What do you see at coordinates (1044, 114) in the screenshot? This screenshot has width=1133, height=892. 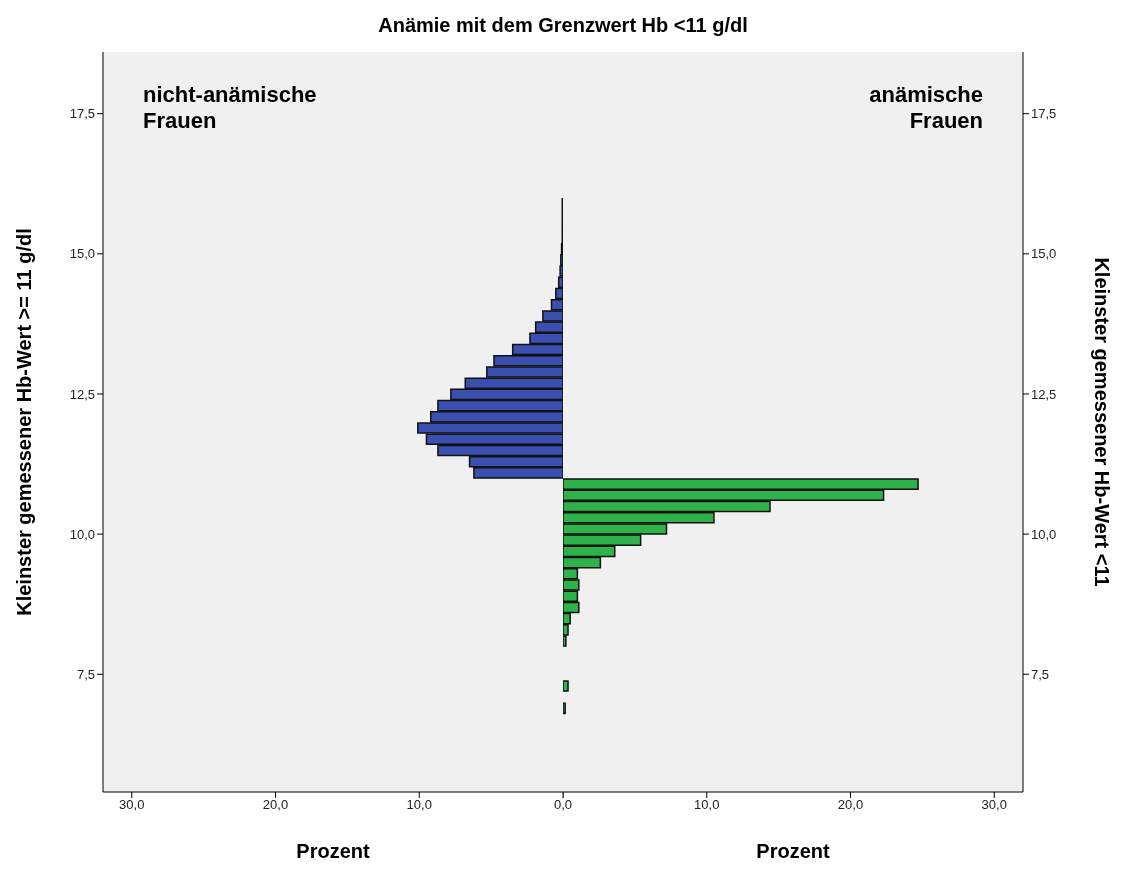 I see `y2-tick-label: 17,5` at bounding box center [1044, 114].